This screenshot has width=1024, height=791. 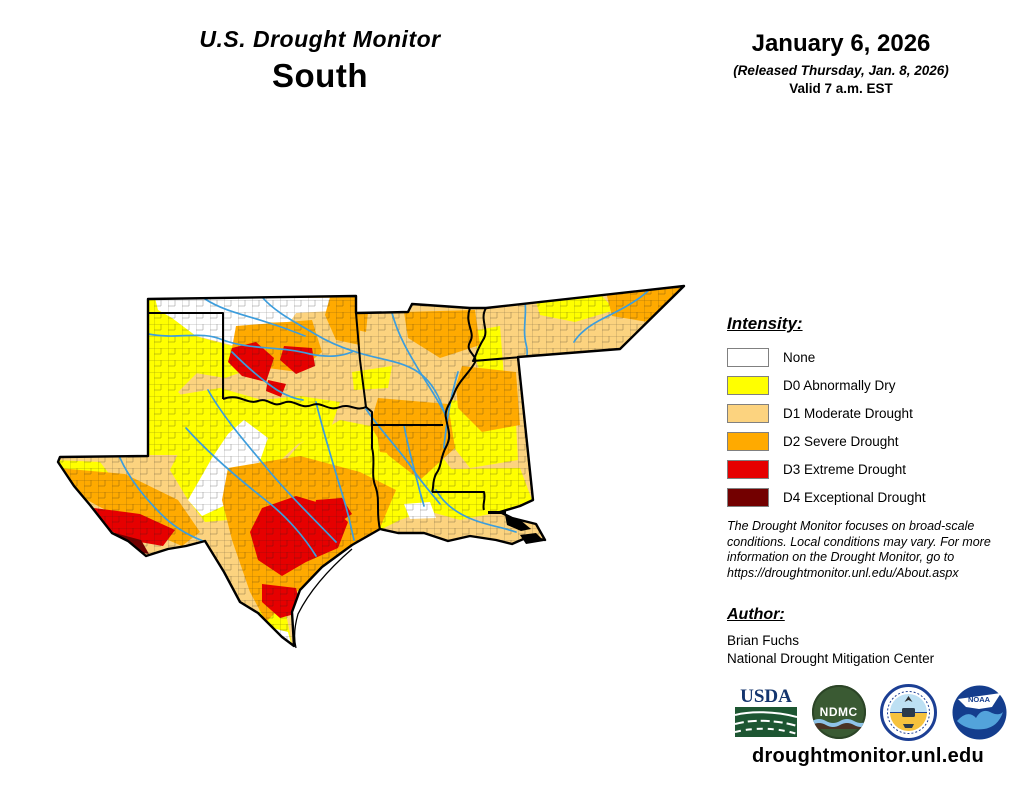 What do you see at coordinates (323, 598) in the screenshot?
I see `barrier-island` at bounding box center [323, 598].